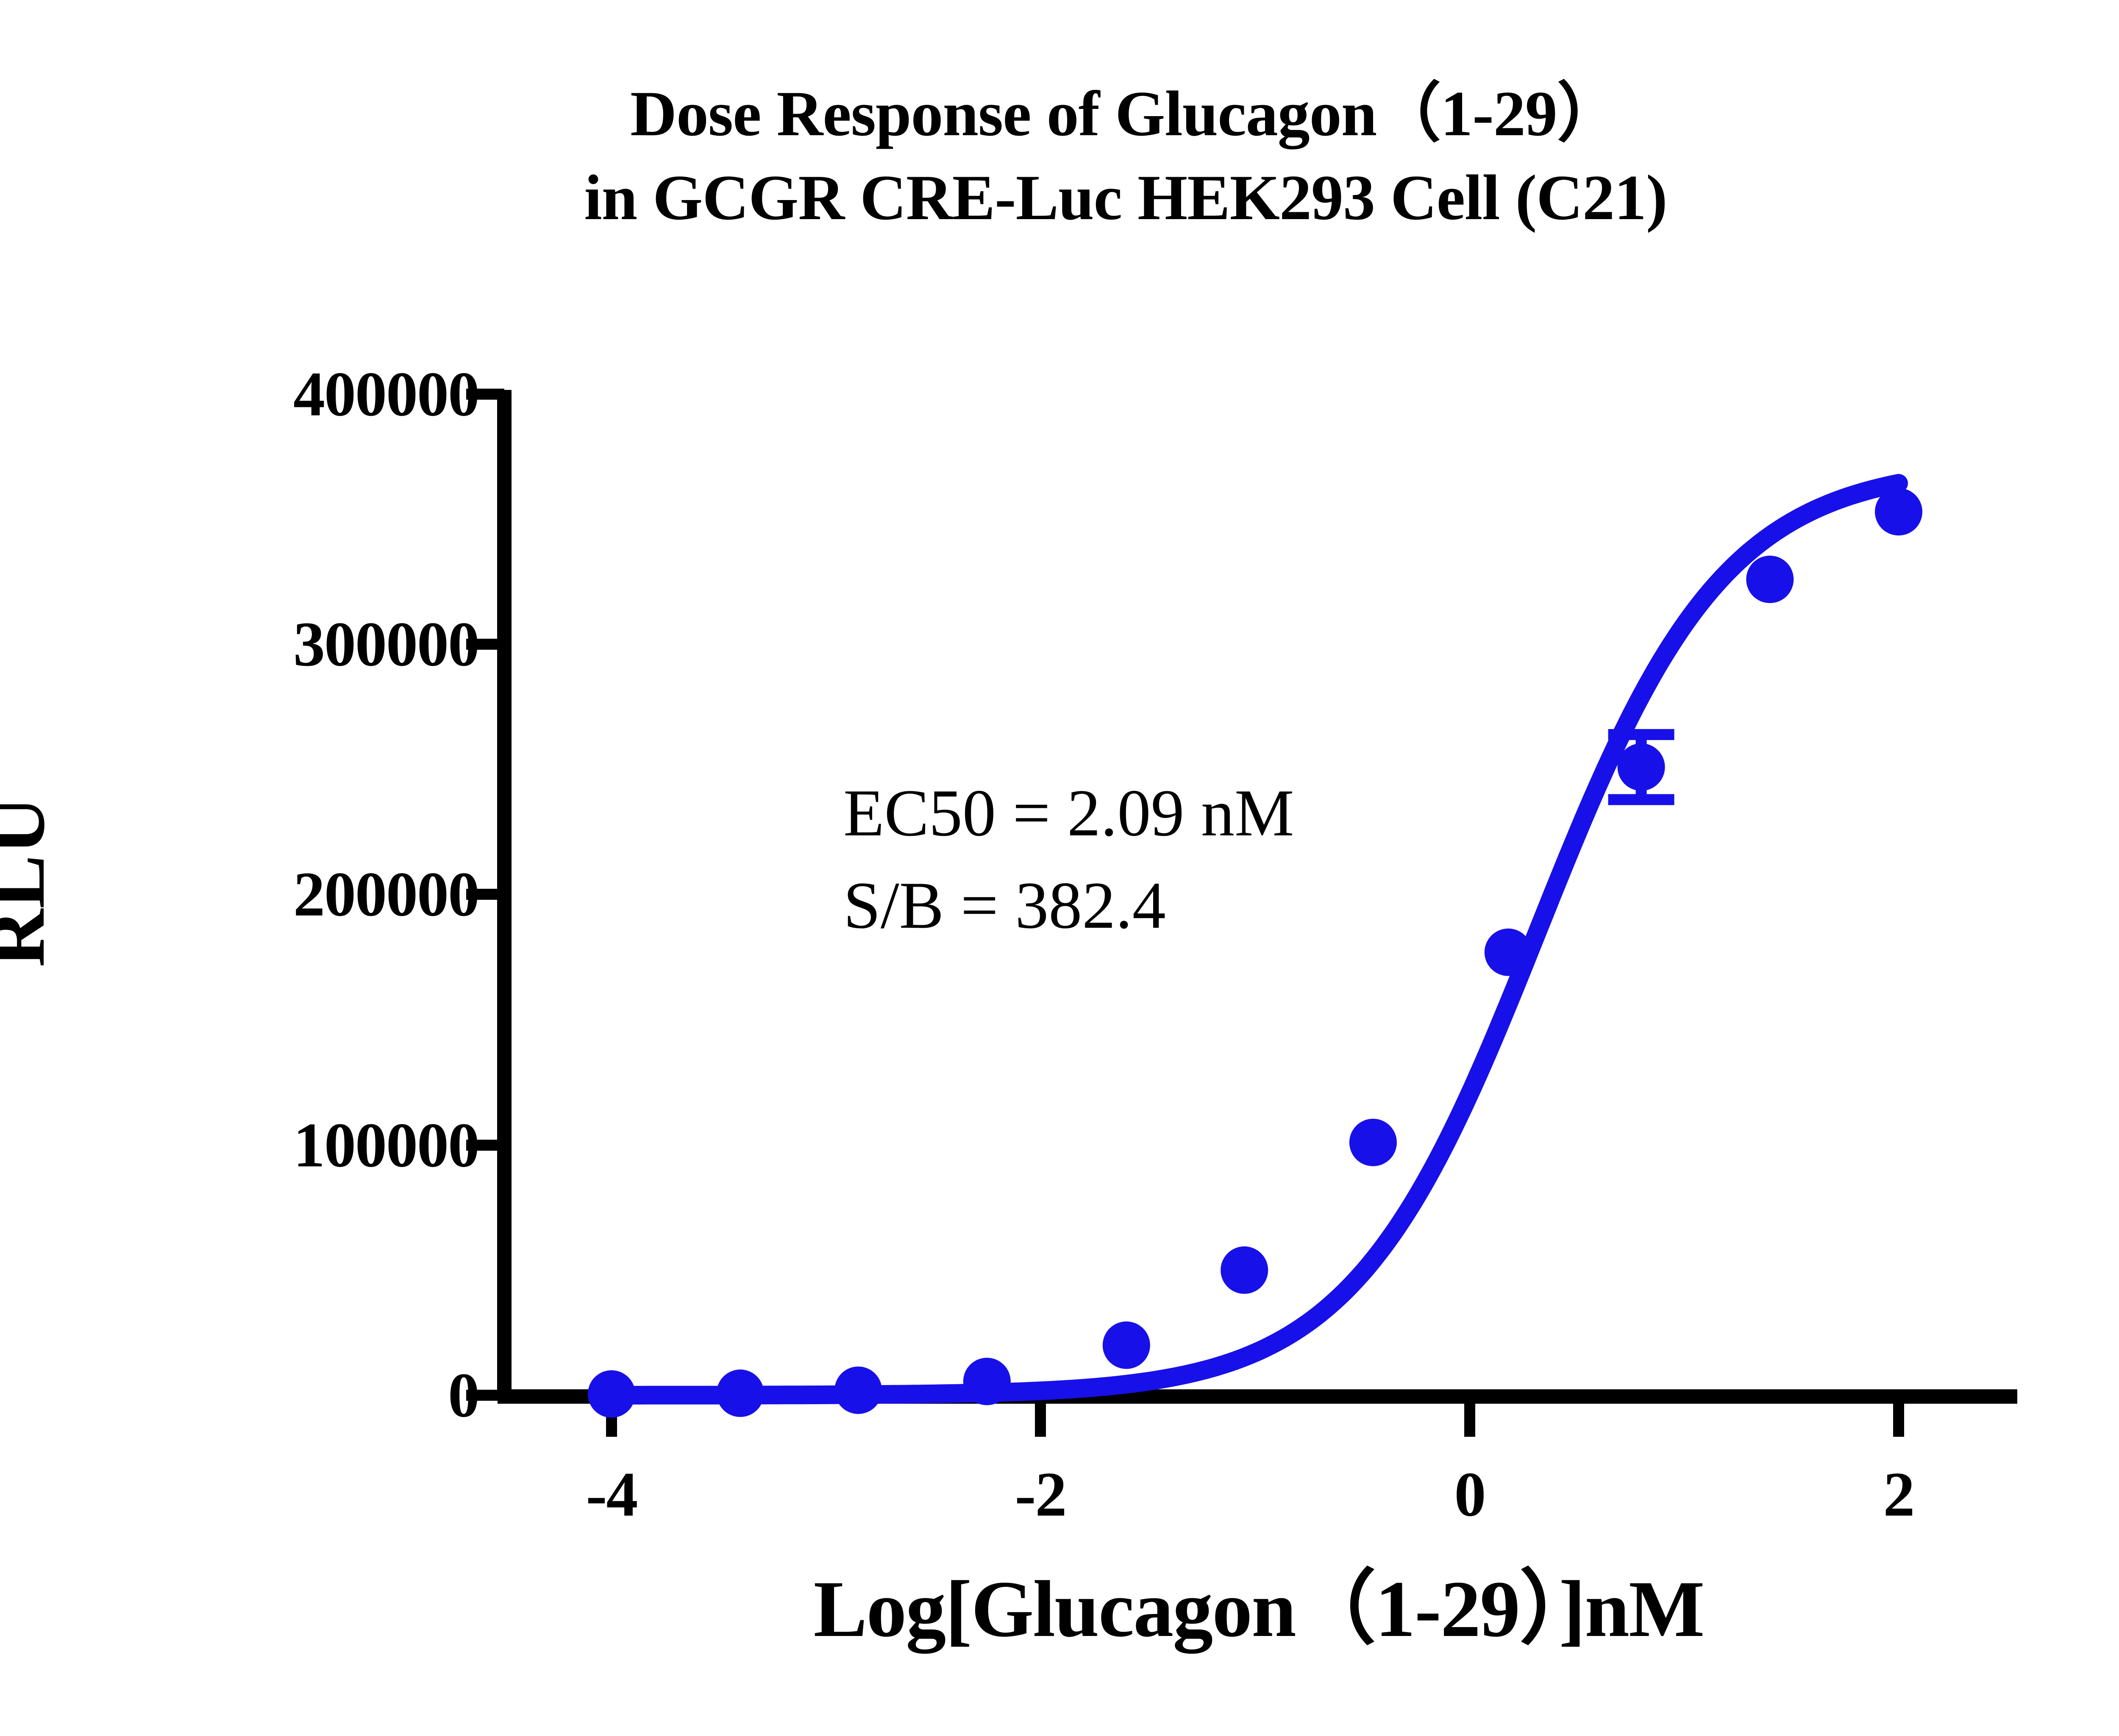 Image resolution: width=2119 pixels, height=1736 pixels. What do you see at coordinates (485, 895) in the screenshot?
I see `y-tick-marks` at bounding box center [485, 895].